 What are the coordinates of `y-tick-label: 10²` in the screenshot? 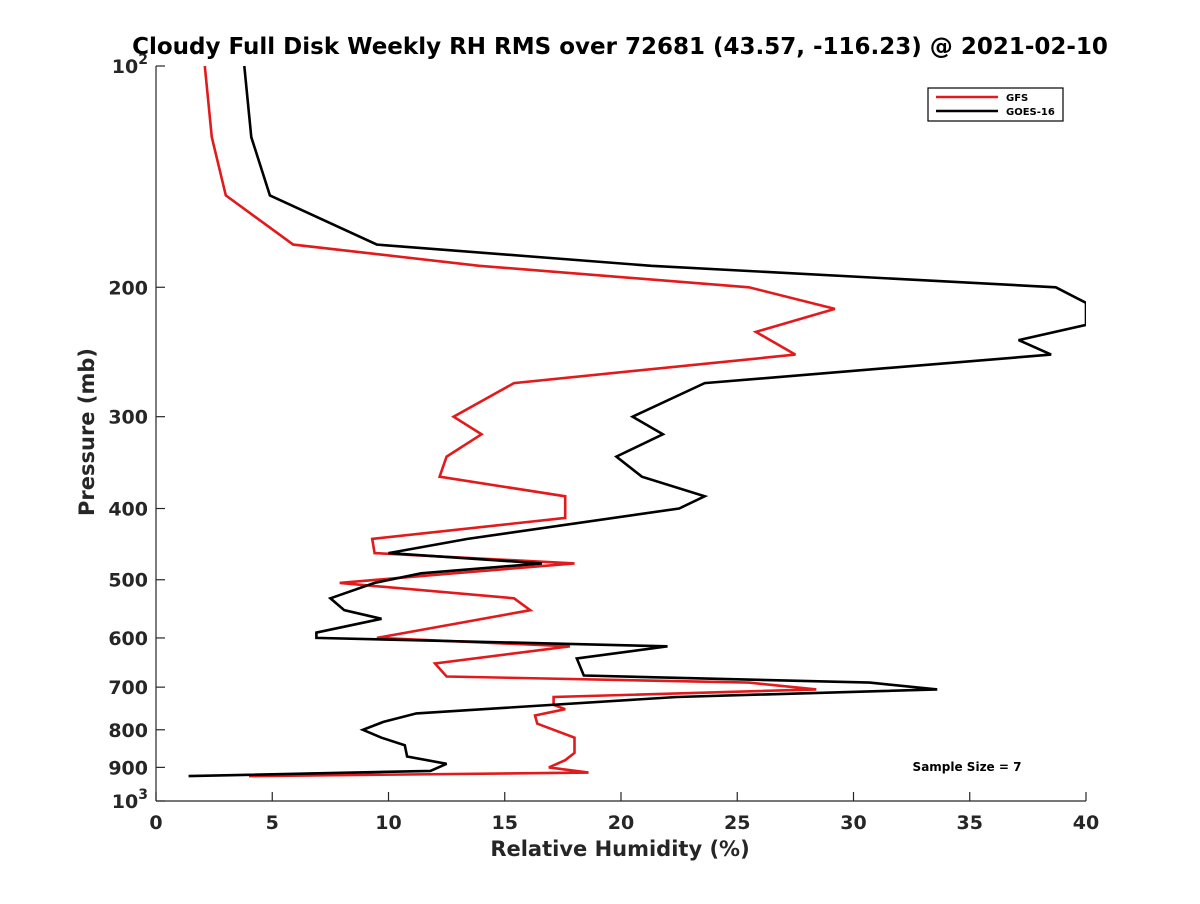 It's located at (130, 65).